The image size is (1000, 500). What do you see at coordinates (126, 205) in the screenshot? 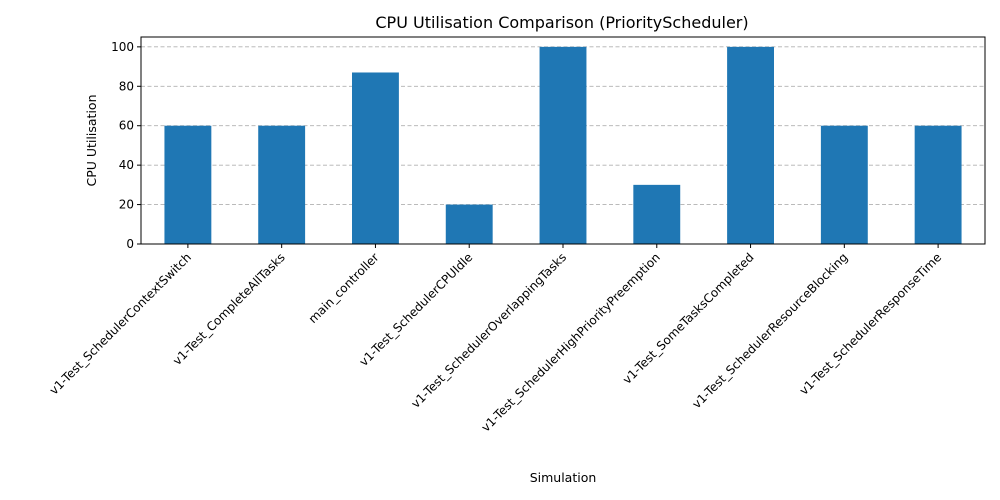
I see `y-tick-label: 20` at bounding box center [126, 205].